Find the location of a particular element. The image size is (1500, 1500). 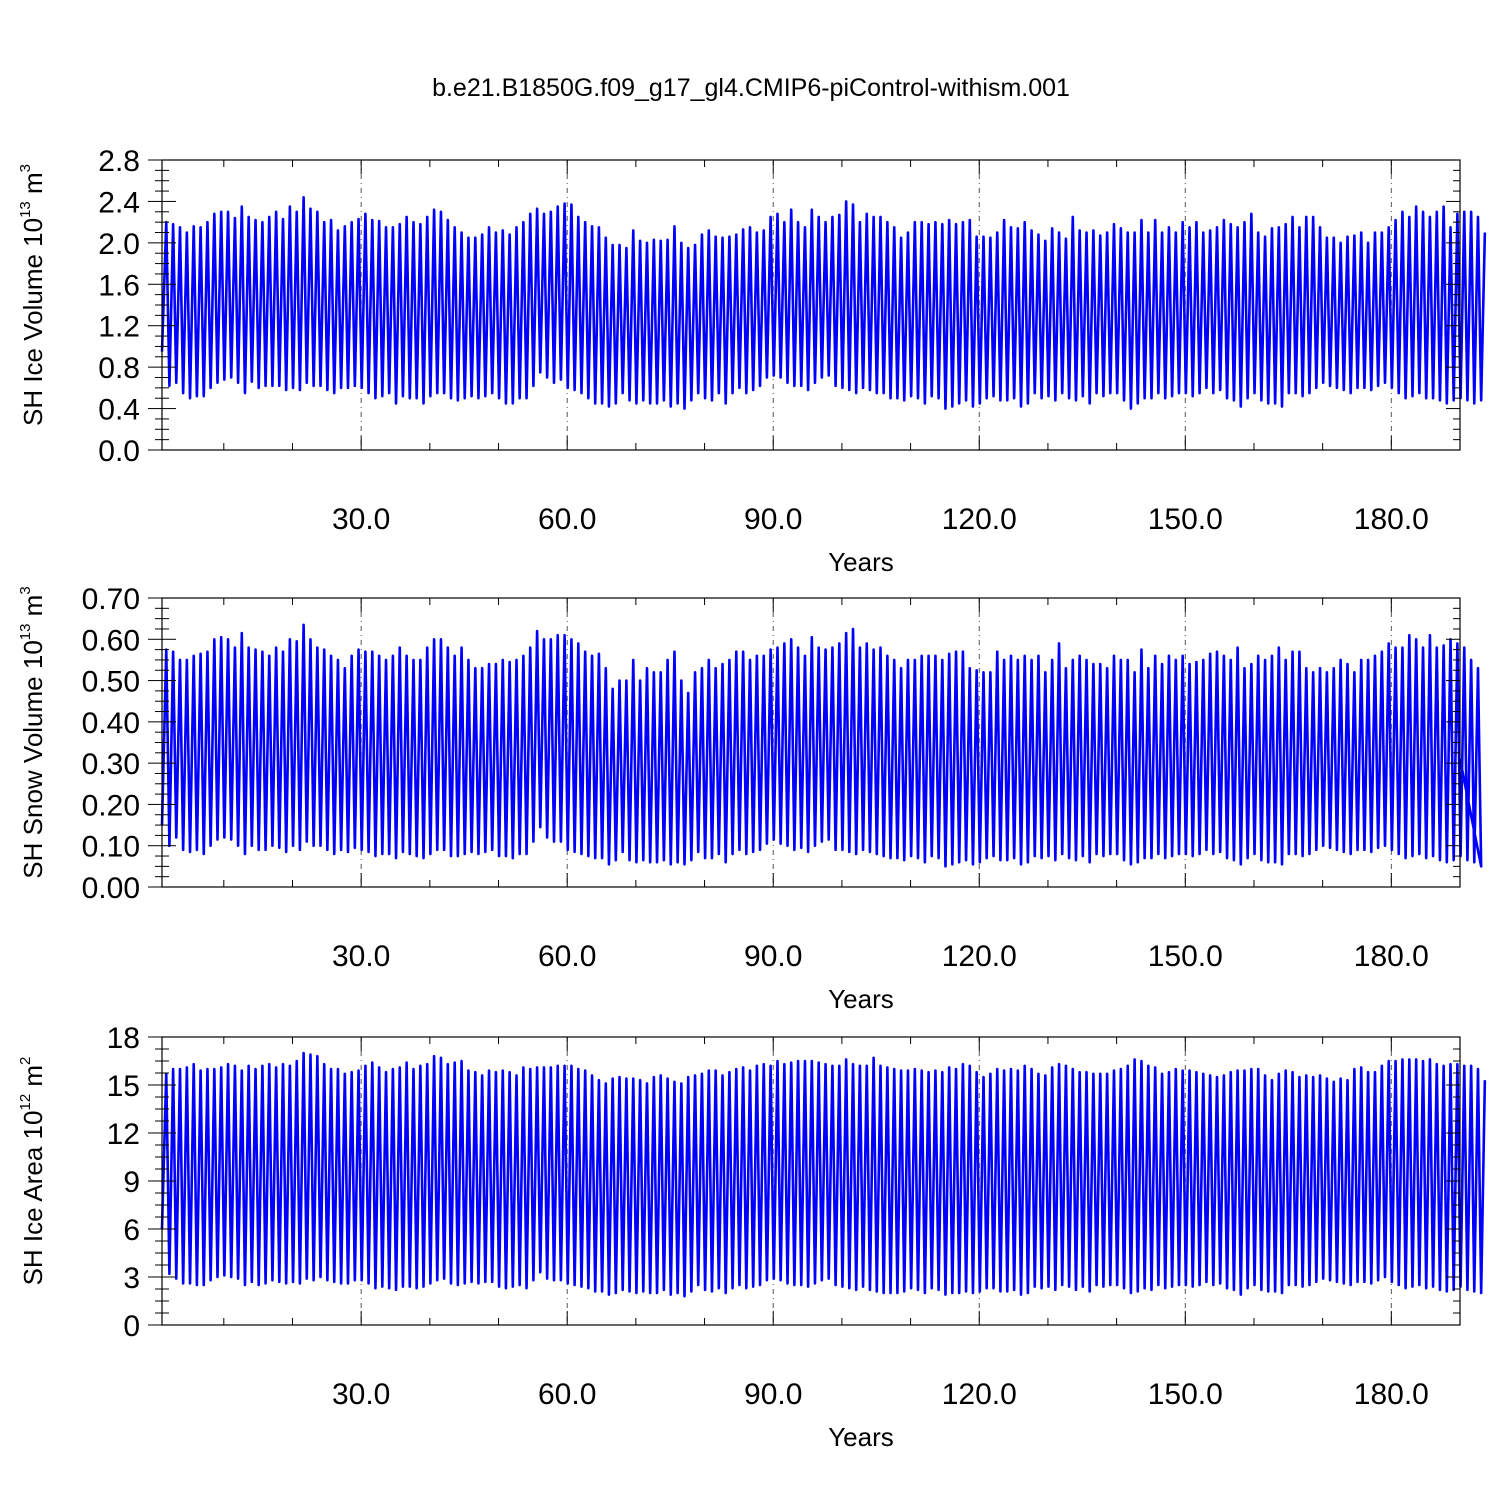

y-tick-label: 18 is located at coordinates (123, 1038).